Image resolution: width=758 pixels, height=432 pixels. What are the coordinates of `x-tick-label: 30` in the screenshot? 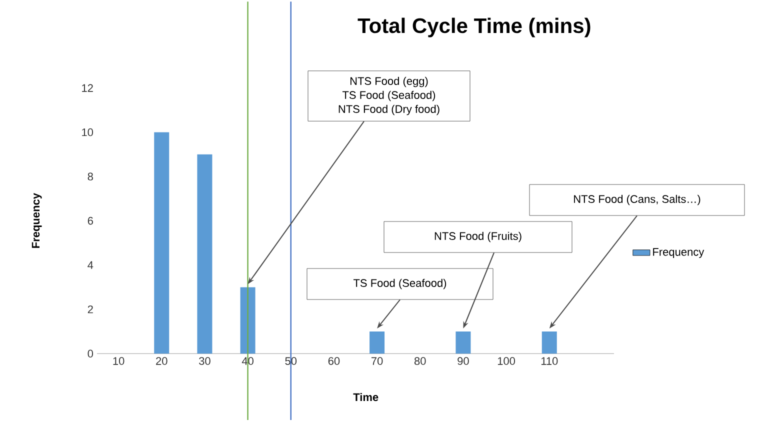 It's located at (204, 361).